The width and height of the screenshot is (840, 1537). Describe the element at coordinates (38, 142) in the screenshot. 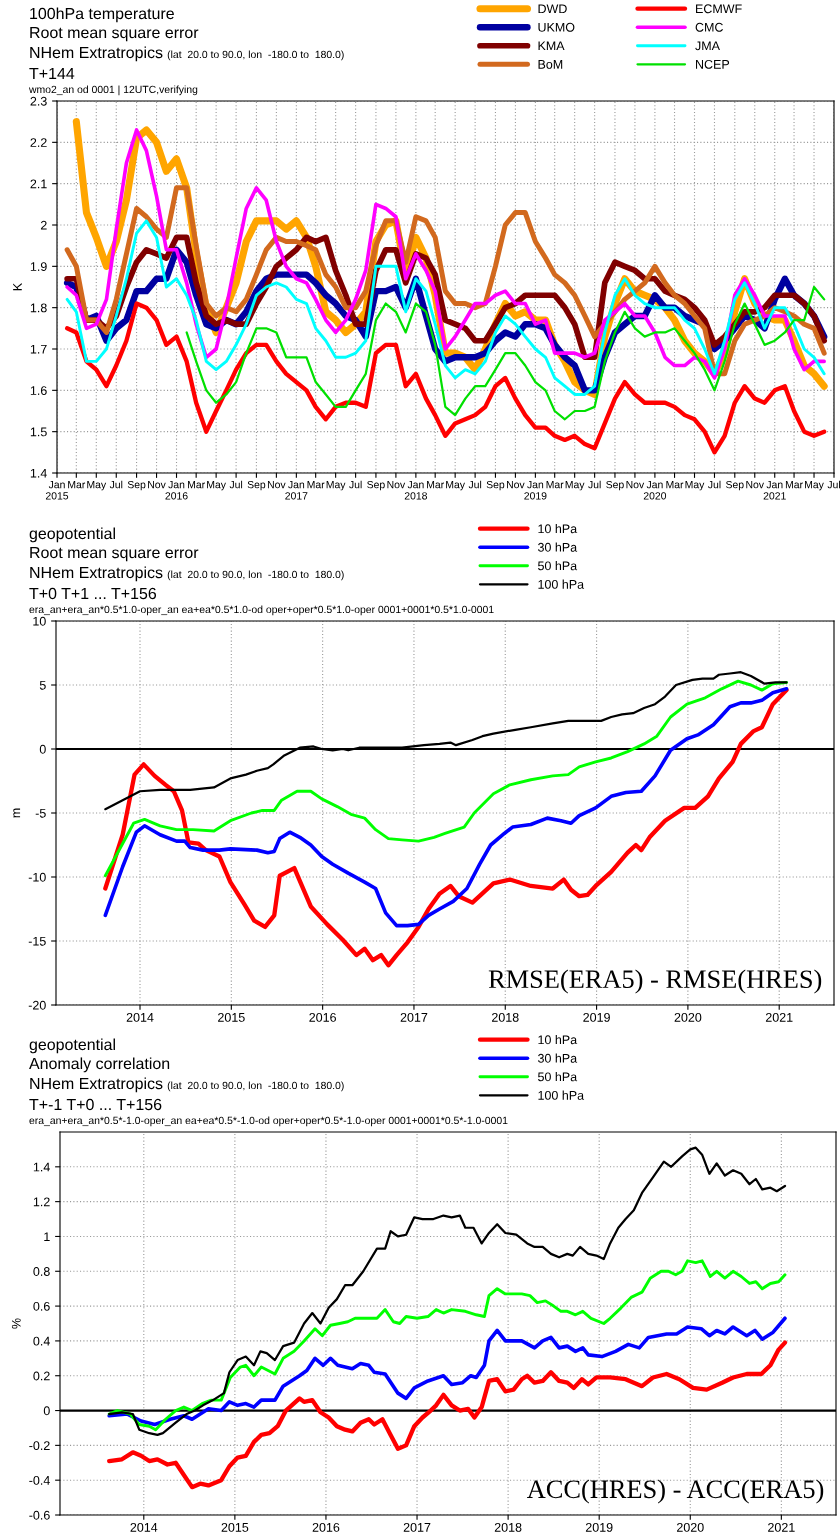

I see `y-tick-label: 2.2` at that location.